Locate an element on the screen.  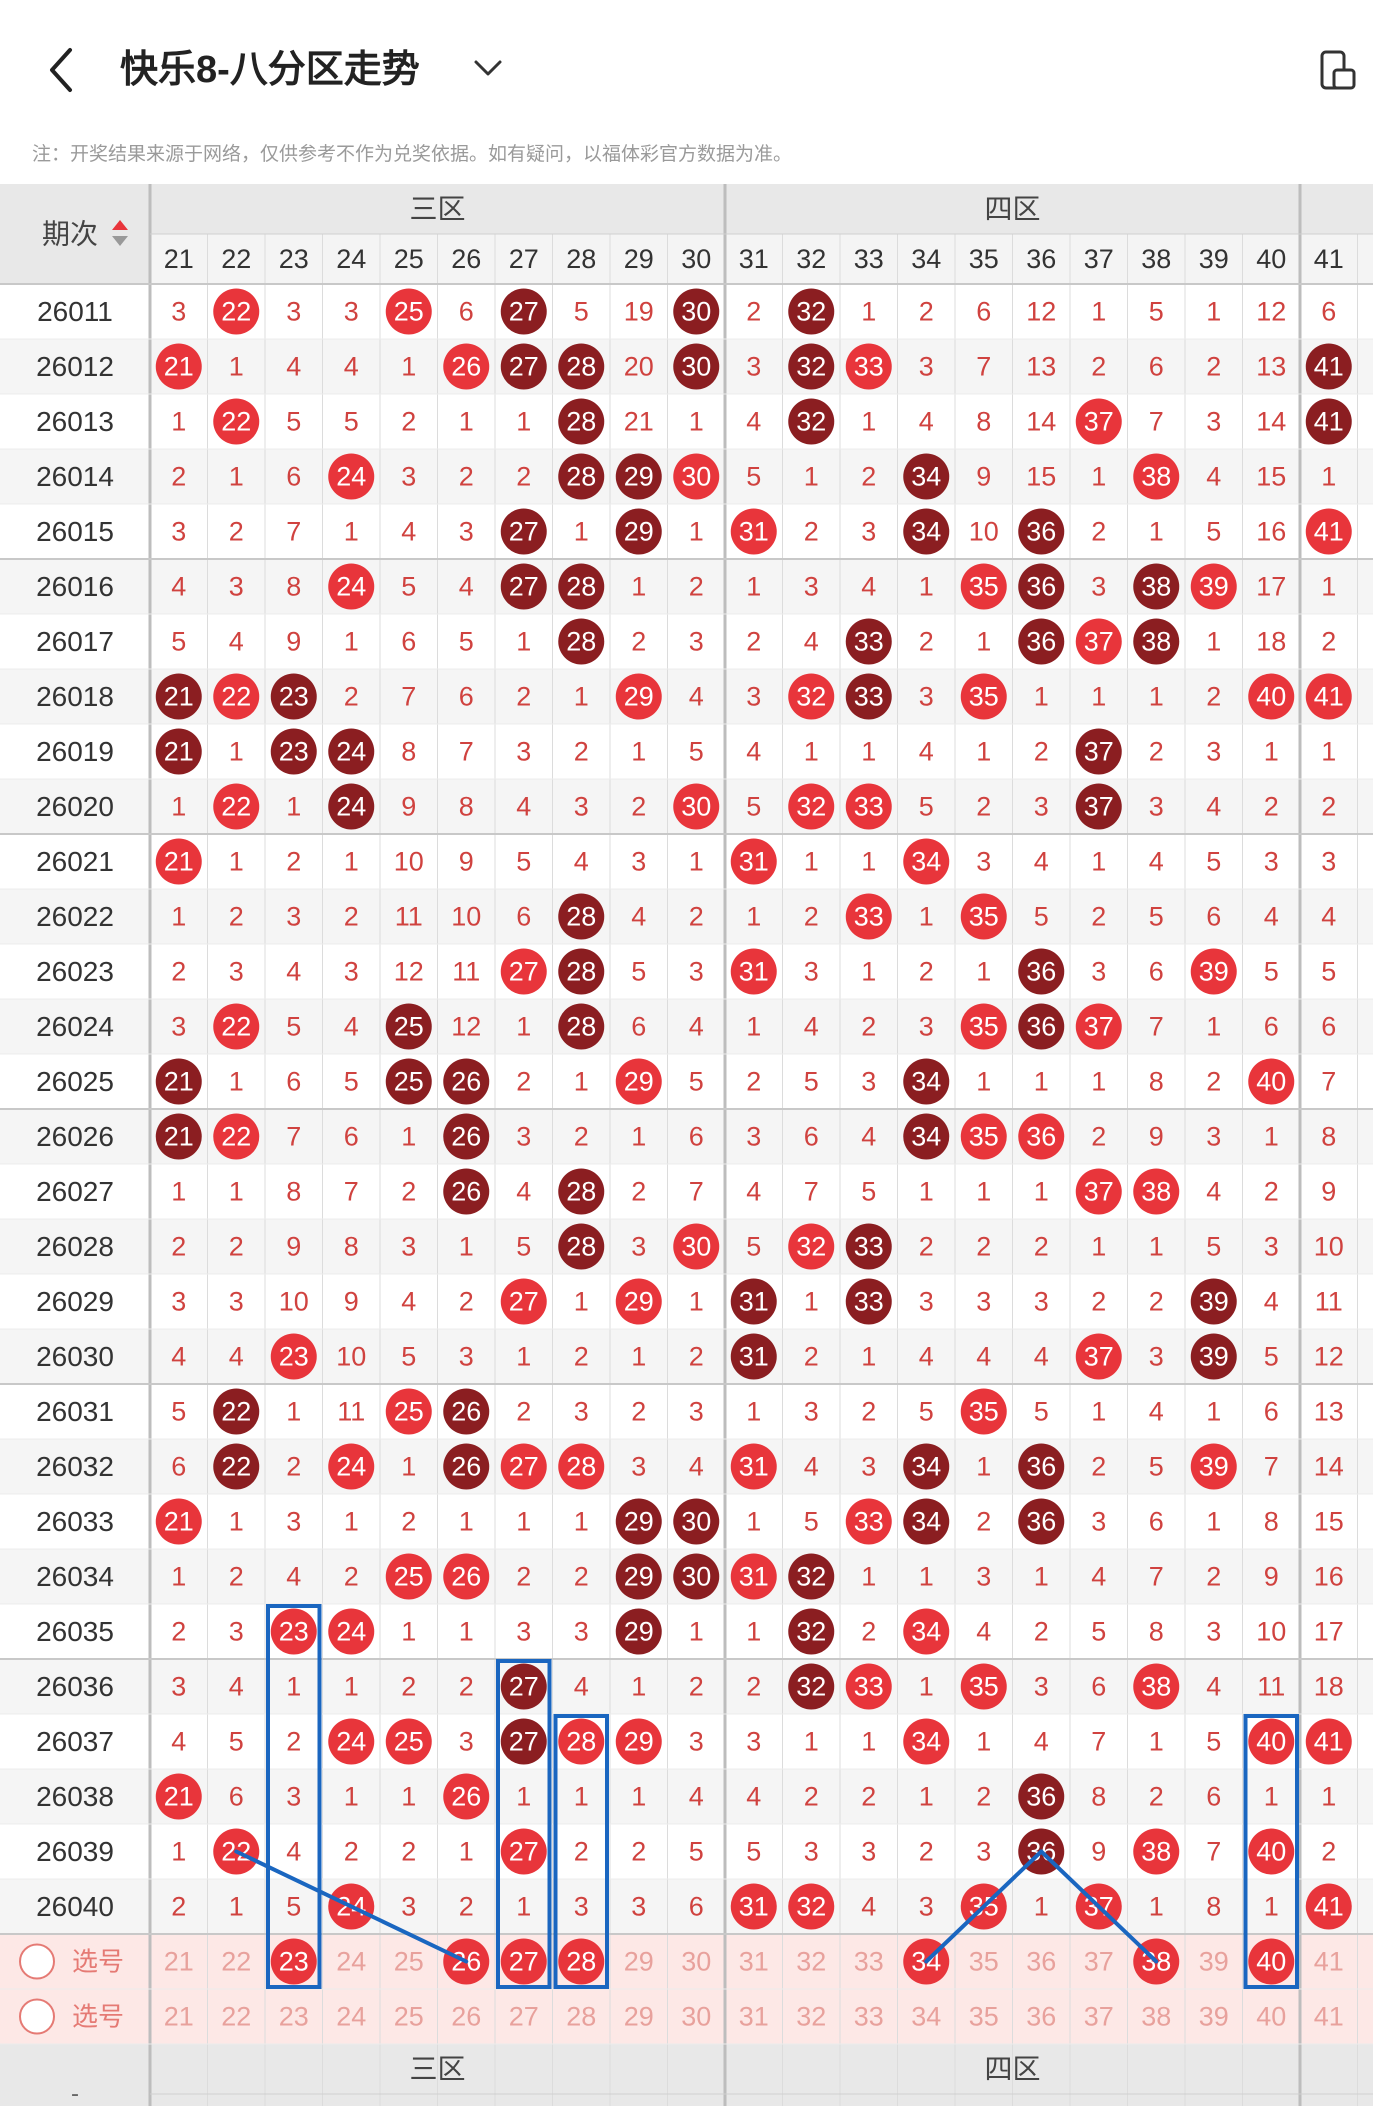
select-number: 38 is located at coordinates (1156, 2017).